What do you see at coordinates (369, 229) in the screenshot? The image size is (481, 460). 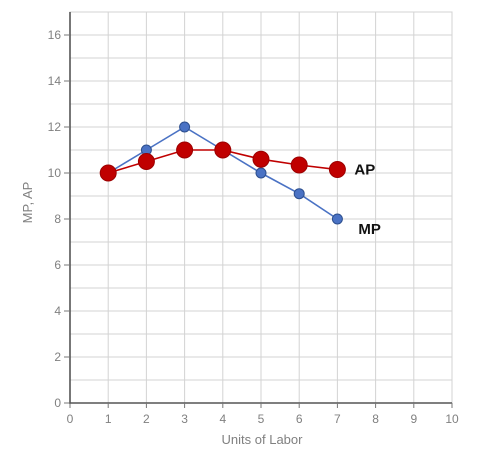 I see `series-label-mp: MP` at bounding box center [369, 229].